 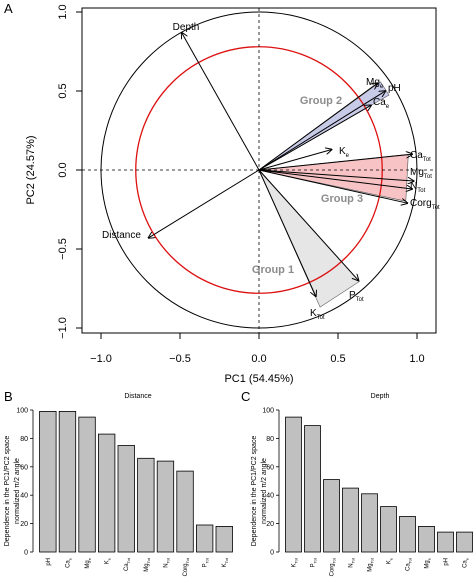 I want to click on bar-category-label-base: K, so click(x=295, y=565).